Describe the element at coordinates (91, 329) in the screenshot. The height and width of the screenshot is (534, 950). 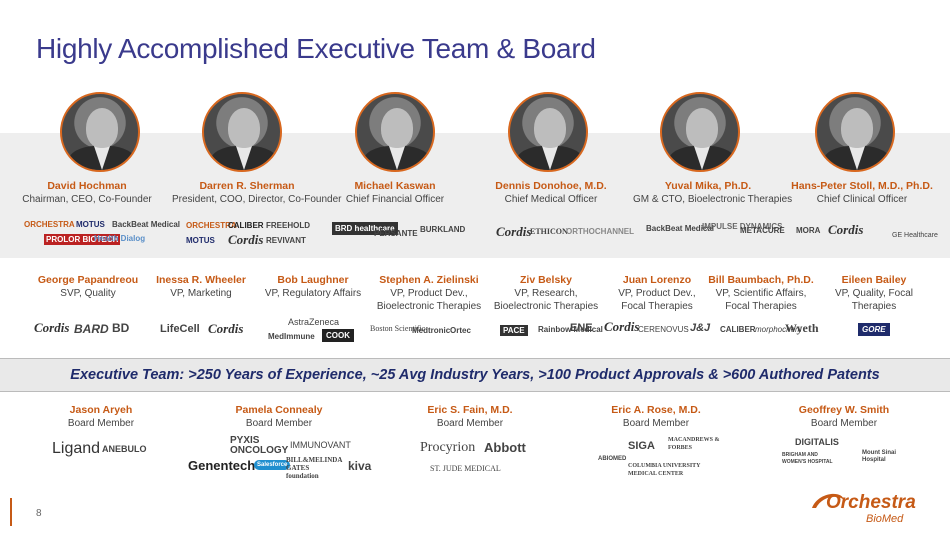
I see `logo-bard: BARD` at that location.